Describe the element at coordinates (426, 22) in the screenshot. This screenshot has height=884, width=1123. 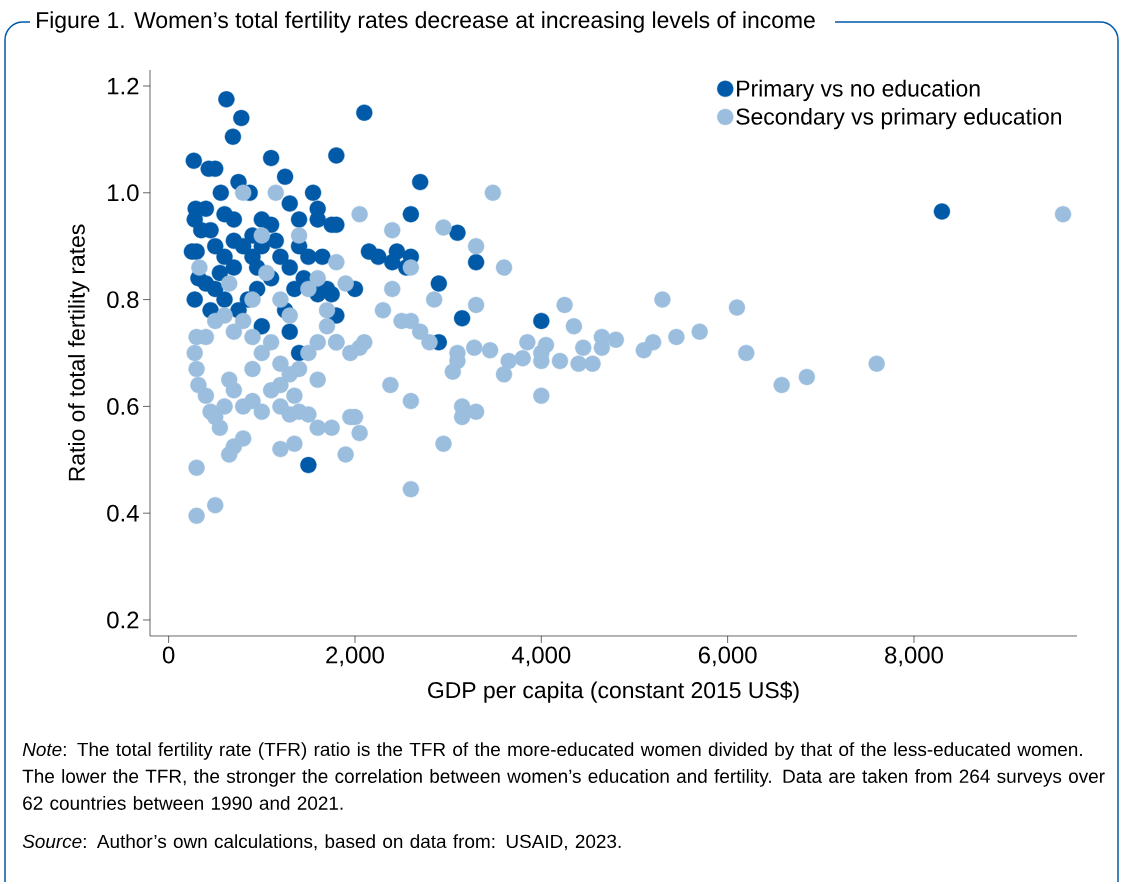
I see `chart-title: Figure 1. Women’s total fertility rates decrease at increasing levels of income` at that location.